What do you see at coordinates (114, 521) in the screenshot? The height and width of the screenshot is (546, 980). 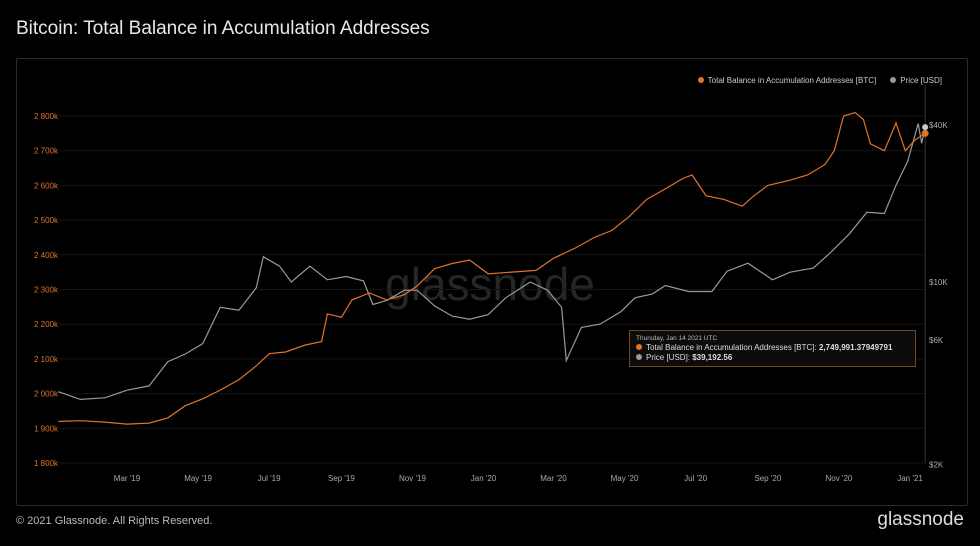 I see `copyright: © 2021 Glassnode. All Rights Reserved.` at bounding box center [114, 521].